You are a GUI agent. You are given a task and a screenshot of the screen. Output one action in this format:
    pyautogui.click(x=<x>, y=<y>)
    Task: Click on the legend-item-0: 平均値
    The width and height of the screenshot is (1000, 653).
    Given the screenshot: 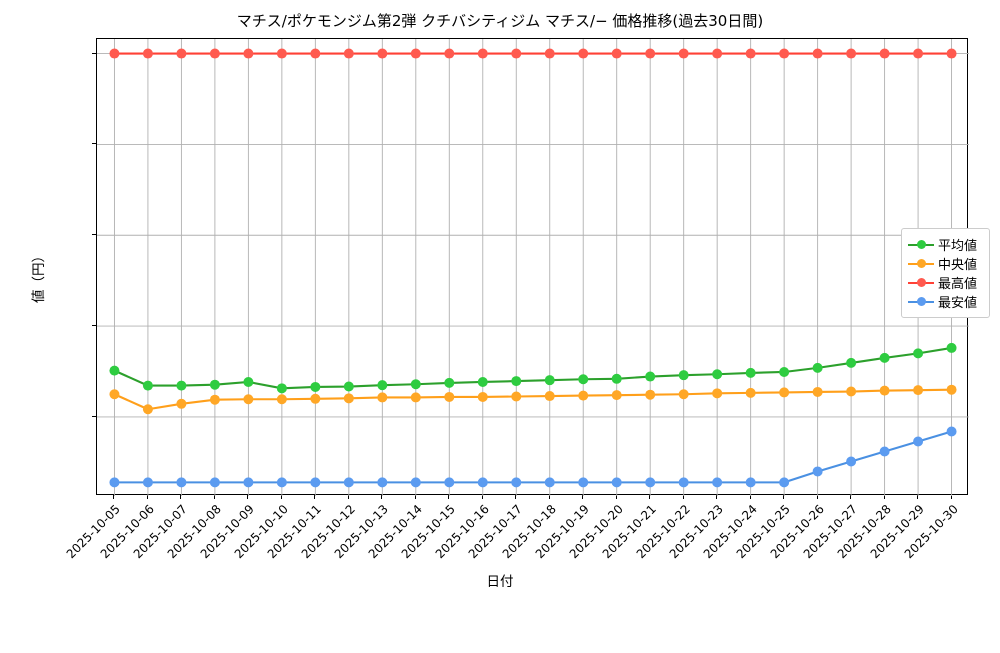 What is the action you would take?
    pyautogui.click(x=945, y=244)
    